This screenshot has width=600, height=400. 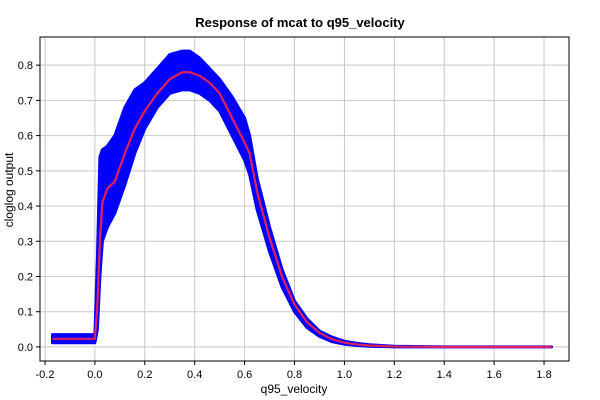 I want to click on x-tick-label: 0.2, so click(x=144, y=375).